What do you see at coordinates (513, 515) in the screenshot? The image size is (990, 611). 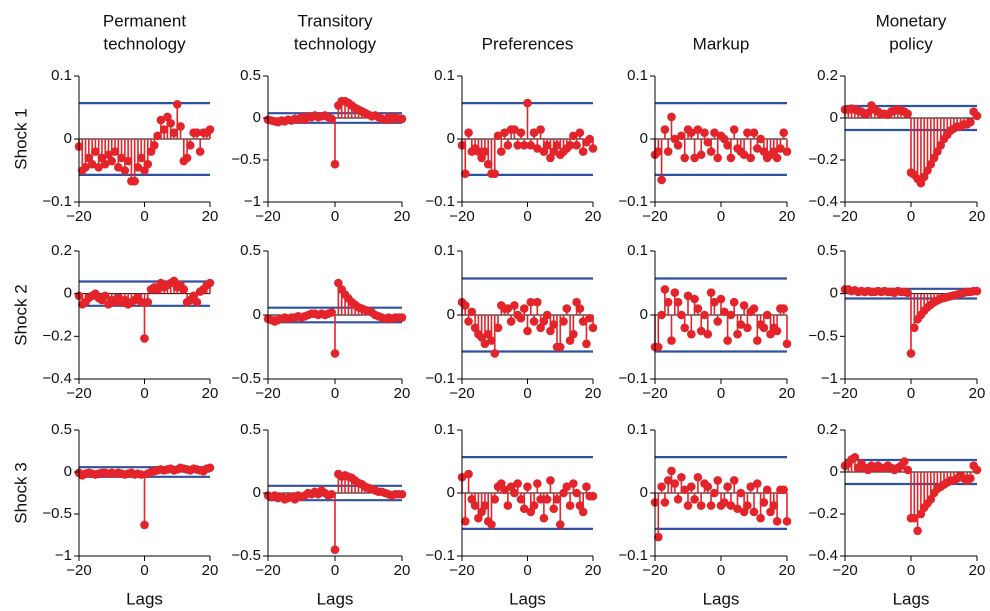 I see `panel: −0.1 0 0.1 −20 0 20 Lags` at bounding box center [513, 515].